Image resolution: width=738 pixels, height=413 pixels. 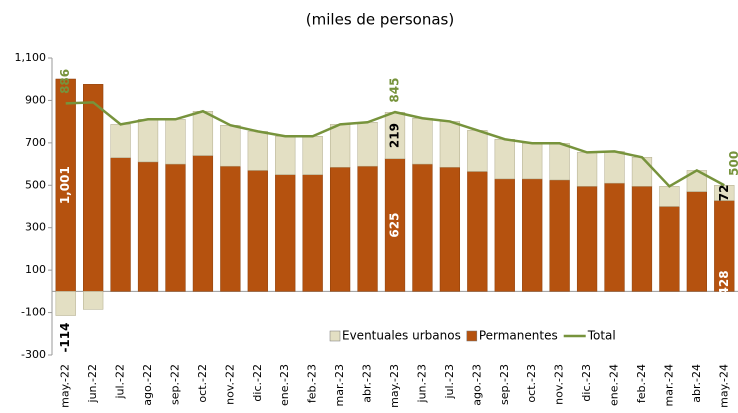 What do you see at coordinates (559, 384) in the screenshot?
I see `x-tick-label: nov.-23` at bounding box center [559, 384].